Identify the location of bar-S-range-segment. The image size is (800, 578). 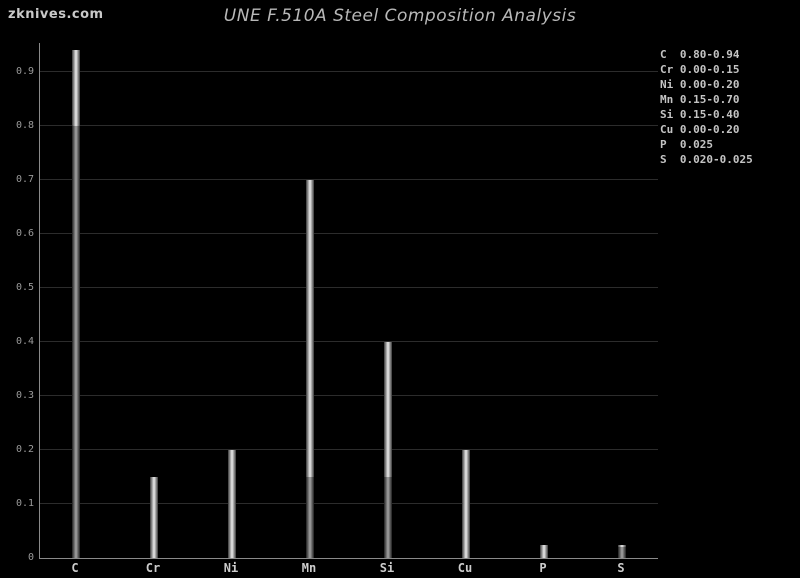
(622, 546).